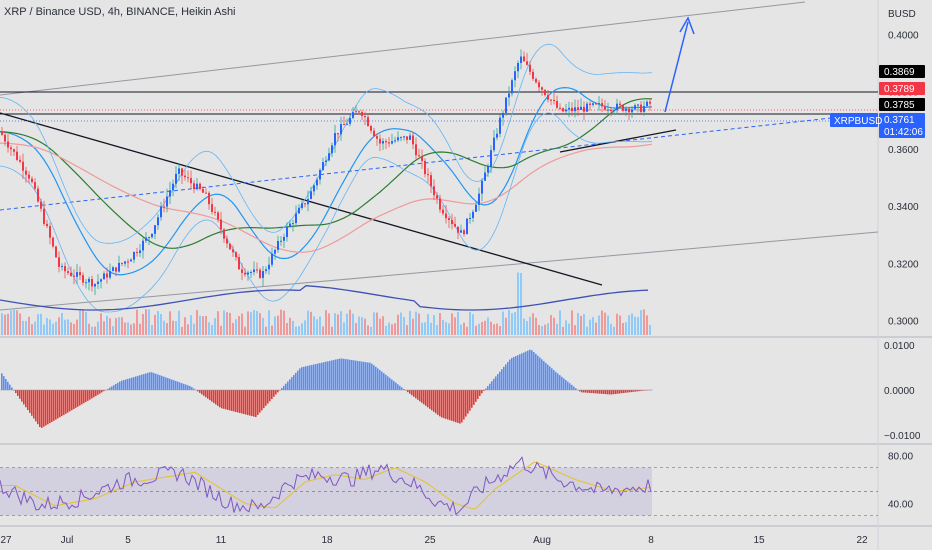 The height and width of the screenshot is (550, 932). I want to click on volume-group, so click(326, 303).